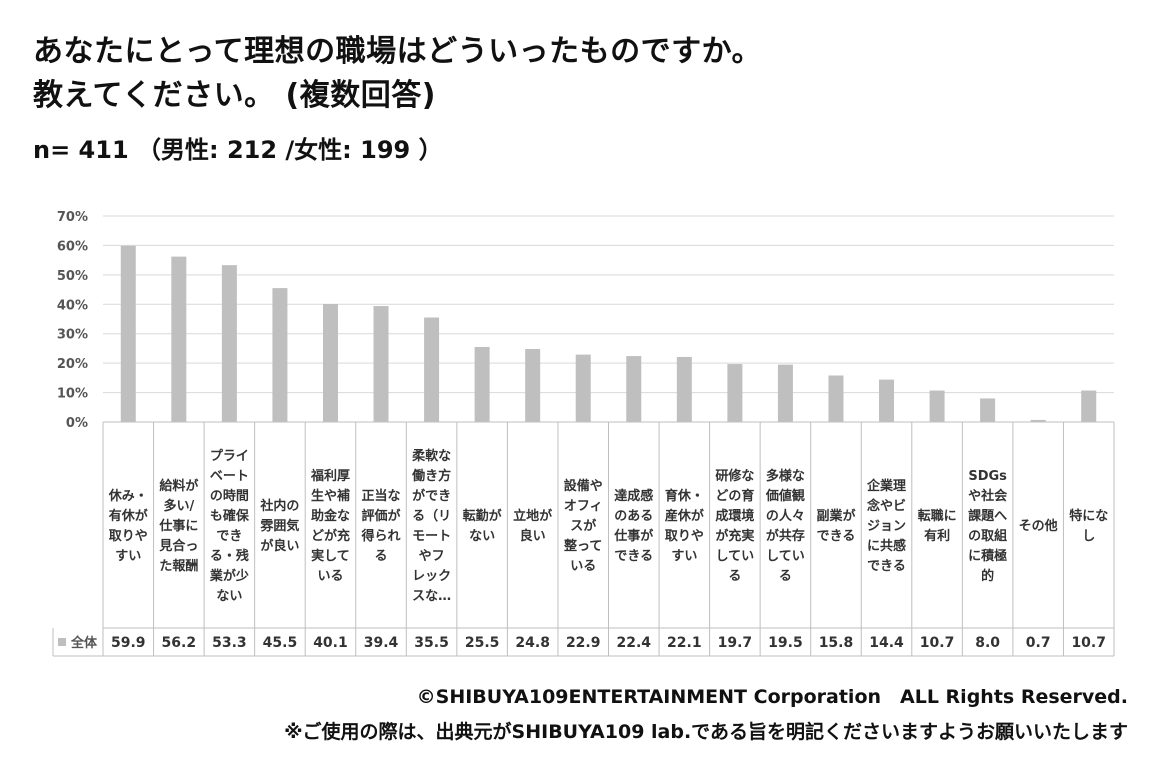  Describe the element at coordinates (330, 516) in the screenshot. I see `category-label: 助金な` at that location.